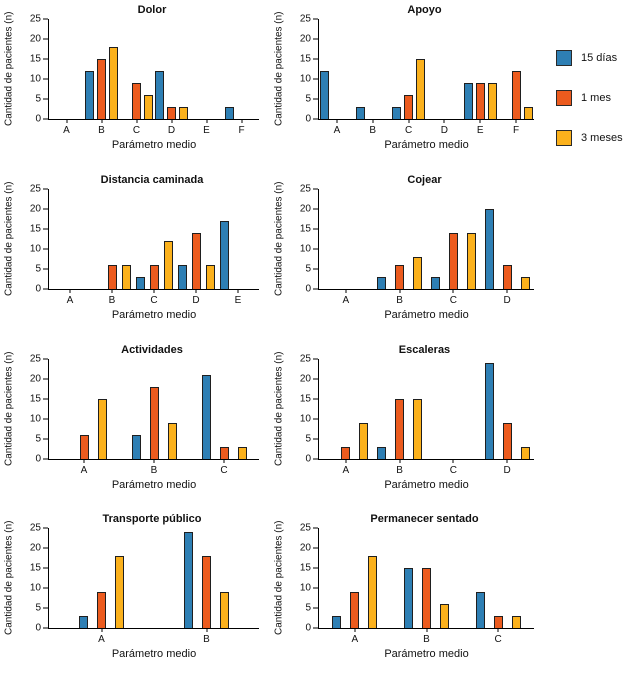 The height and width of the screenshot is (679, 631). What do you see at coordinates (599, 58) in the screenshot?
I see `legend-label: 15 días` at bounding box center [599, 58].